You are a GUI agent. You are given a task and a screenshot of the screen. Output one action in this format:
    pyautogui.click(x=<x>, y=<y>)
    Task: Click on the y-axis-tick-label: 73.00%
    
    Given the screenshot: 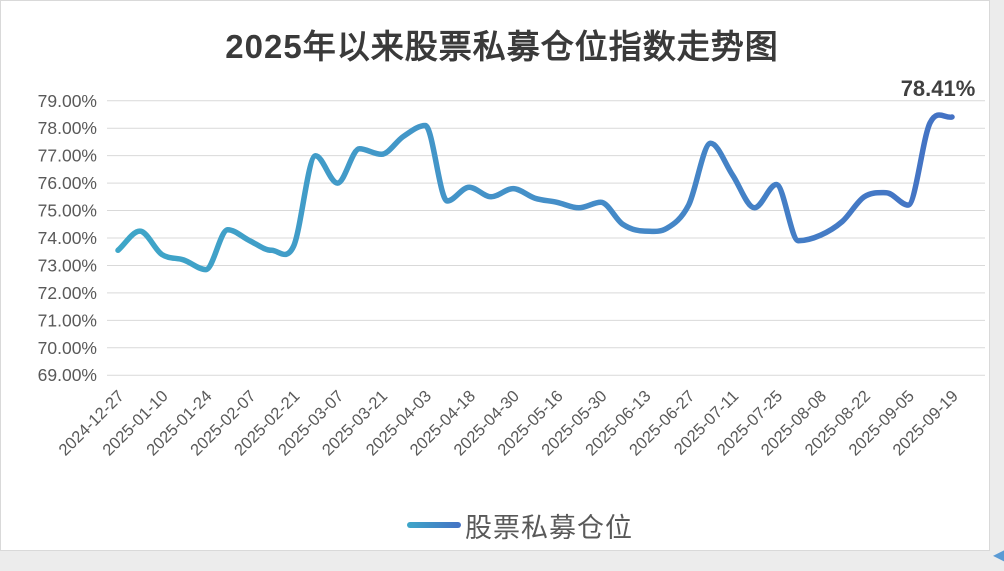 What is the action you would take?
    pyautogui.click(x=67, y=265)
    